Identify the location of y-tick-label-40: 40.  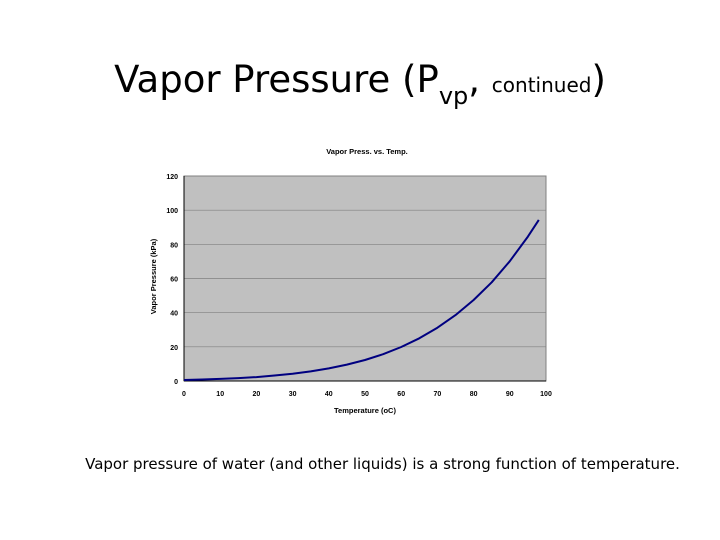
(174, 314).